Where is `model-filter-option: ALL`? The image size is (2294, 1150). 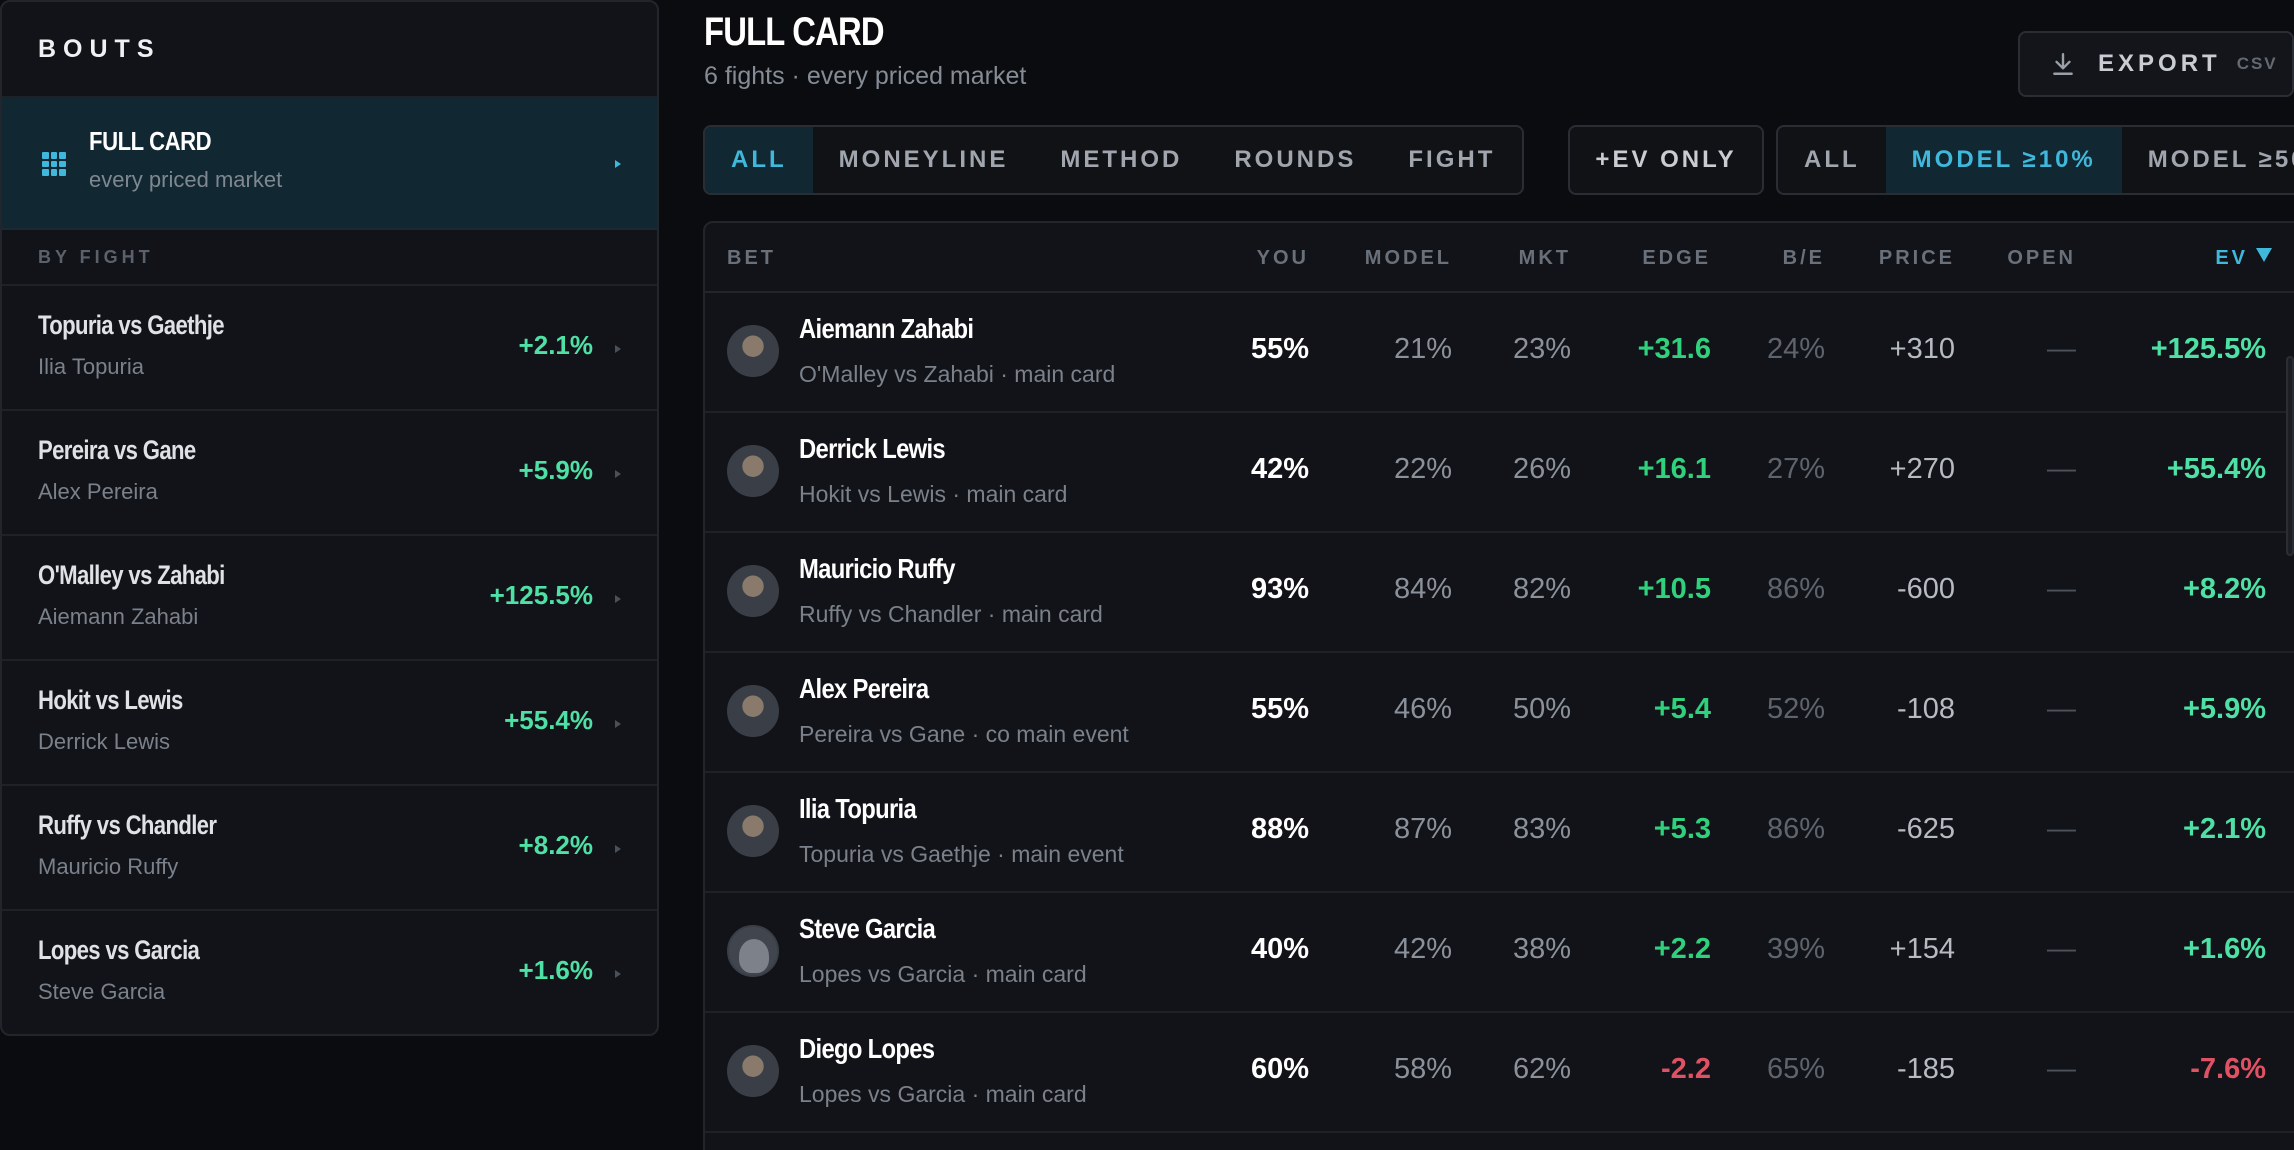
model-filter-option: ALL is located at coordinates (1832, 159).